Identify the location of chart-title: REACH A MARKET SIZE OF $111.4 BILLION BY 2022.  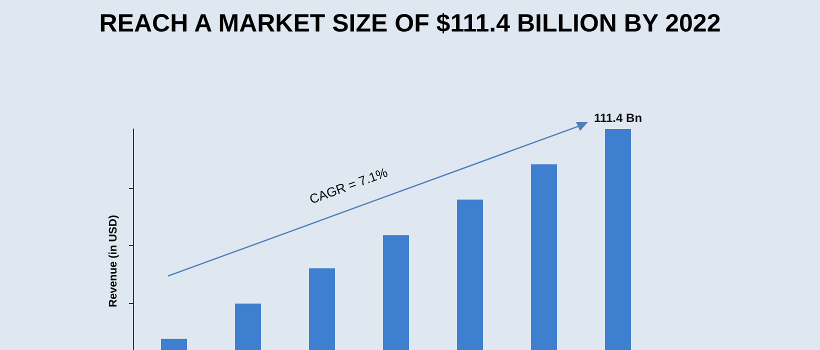
(410, 24).